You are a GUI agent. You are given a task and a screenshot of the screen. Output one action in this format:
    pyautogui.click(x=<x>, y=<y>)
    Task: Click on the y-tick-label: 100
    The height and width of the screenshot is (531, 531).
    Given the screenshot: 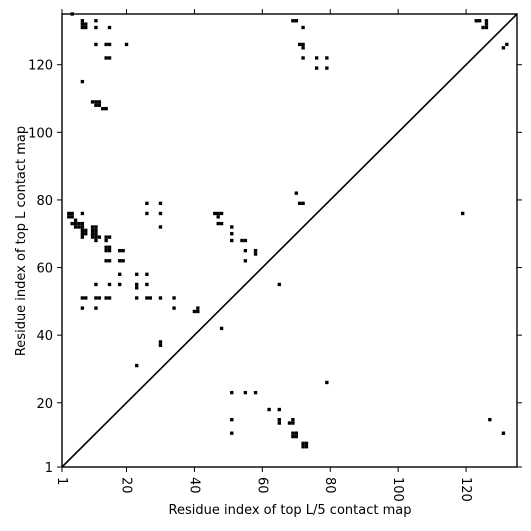 What is the action you would take?
    pyautogui.click(x=40, y=133)
    